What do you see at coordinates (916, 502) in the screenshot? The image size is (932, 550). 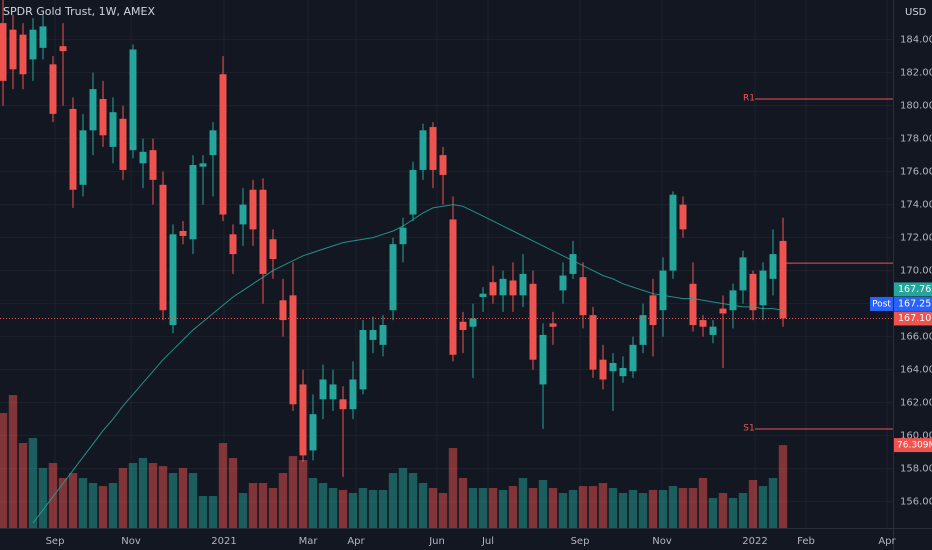 I see `y-tick-label: 156.00` at bounding box center [916, 502].